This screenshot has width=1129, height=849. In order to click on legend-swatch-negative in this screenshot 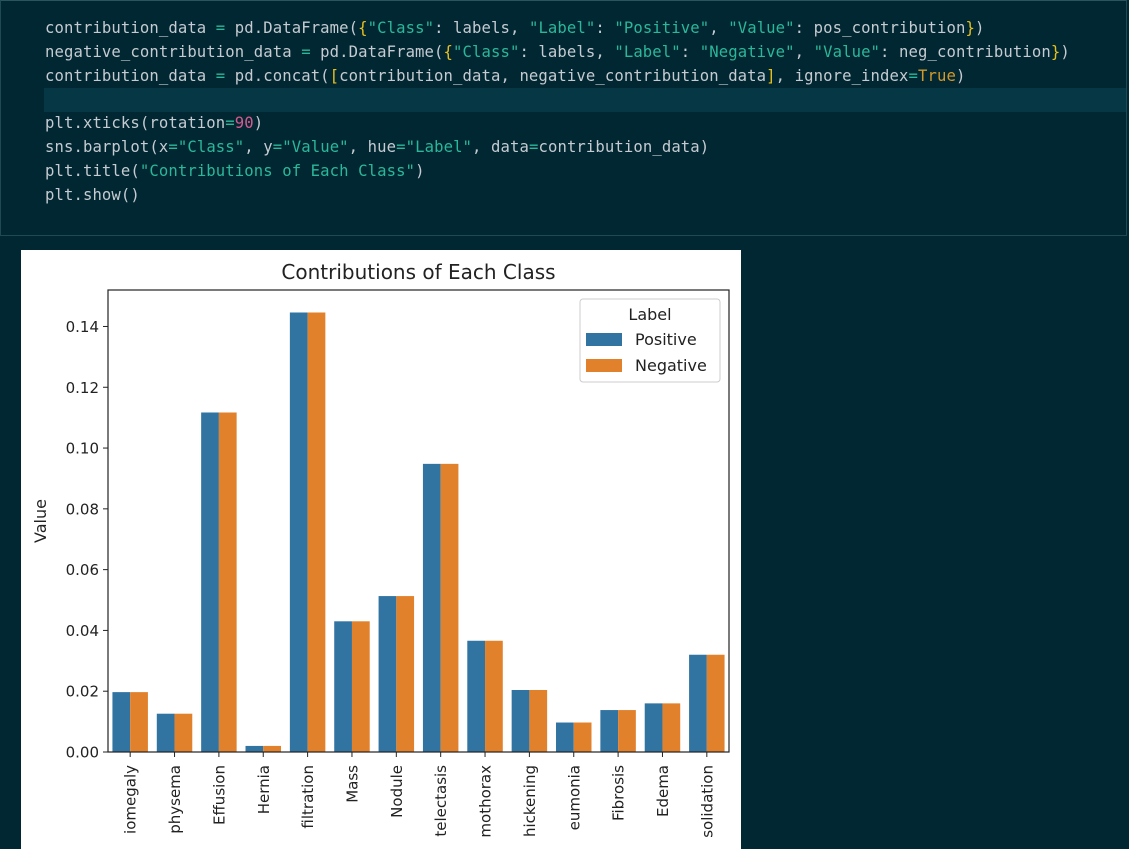, I will do `click(604, 365)`.